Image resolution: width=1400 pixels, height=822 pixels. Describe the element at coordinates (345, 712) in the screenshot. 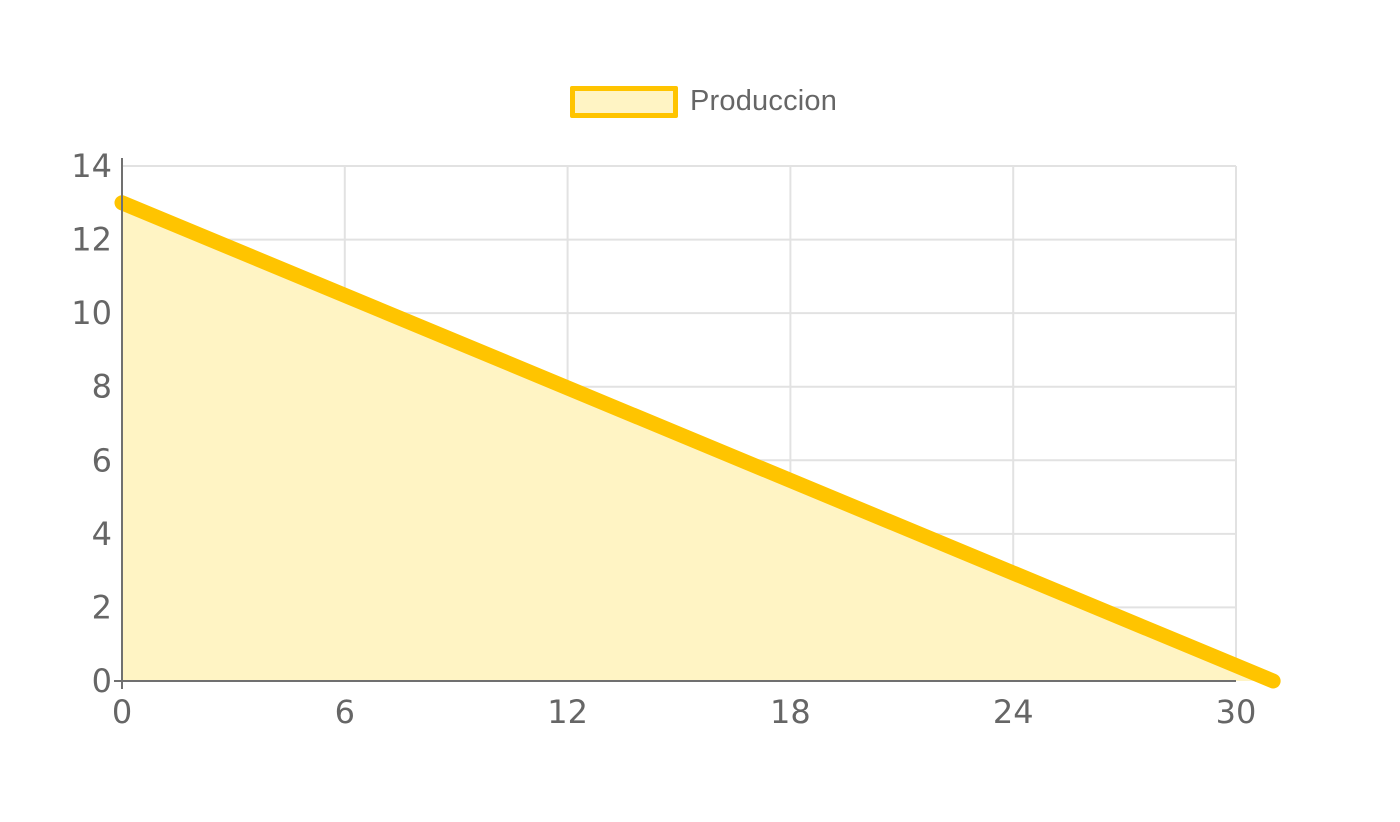

I see `x-tick-label: 6` at that location.